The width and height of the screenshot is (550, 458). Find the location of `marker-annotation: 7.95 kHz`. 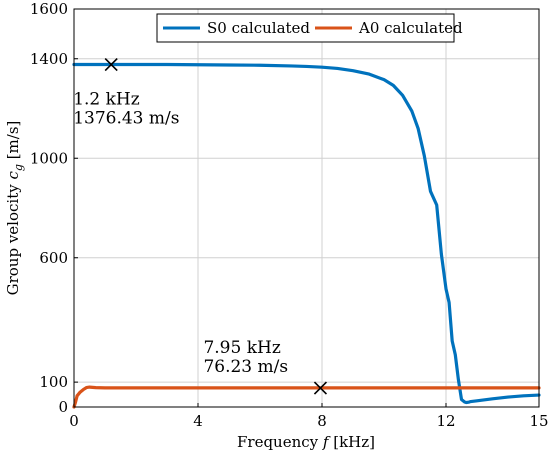

marker-annotation: 7.95 kHz is located at coordinates (241, 348).